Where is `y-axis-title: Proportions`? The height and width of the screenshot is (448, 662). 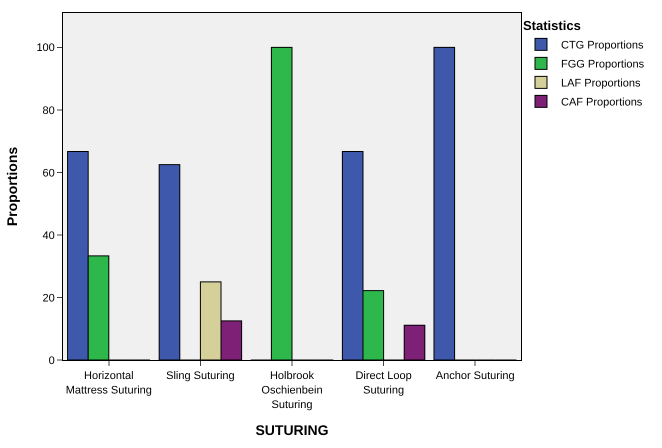
y-axis-title: Proportions is located at coordinates (12, 186).